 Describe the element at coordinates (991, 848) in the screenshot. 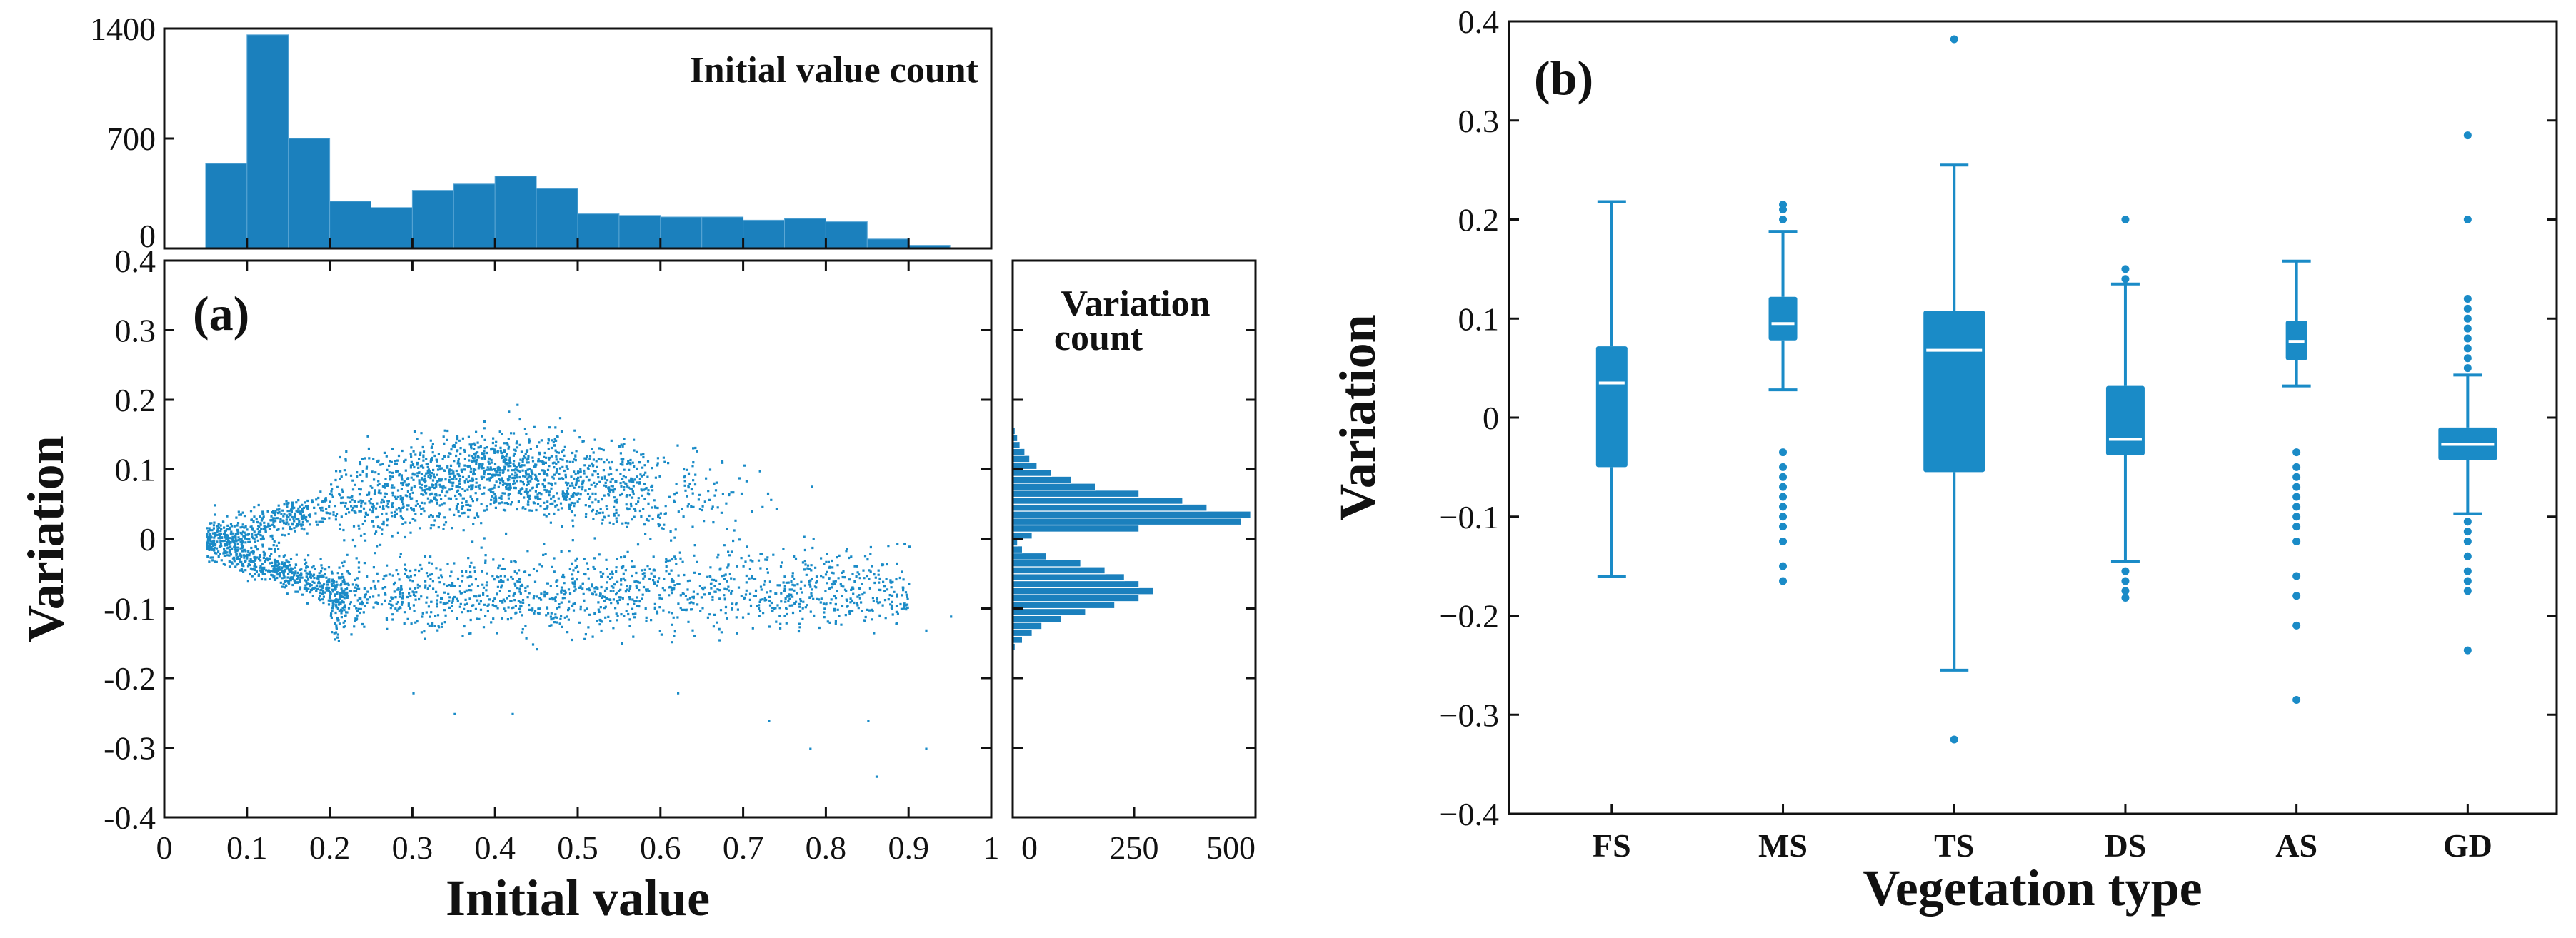

I see `scatter-x-tick-label: 1` at that location.